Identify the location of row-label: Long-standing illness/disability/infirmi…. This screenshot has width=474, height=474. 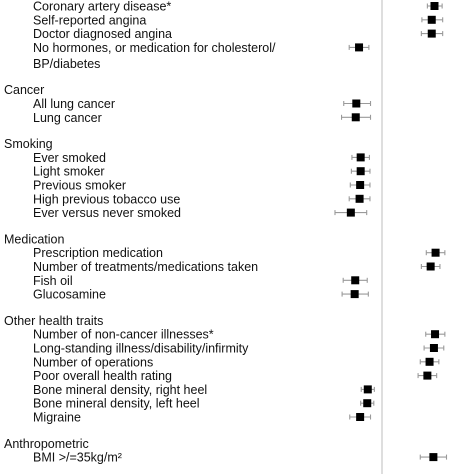
(141, 349).